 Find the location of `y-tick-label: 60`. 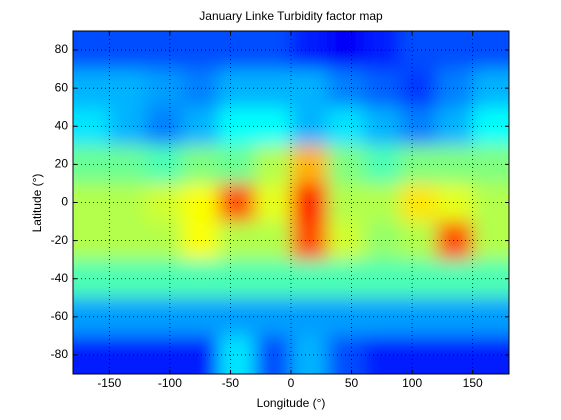

y-tick-label: 60 is located at coordinates (62, 87).